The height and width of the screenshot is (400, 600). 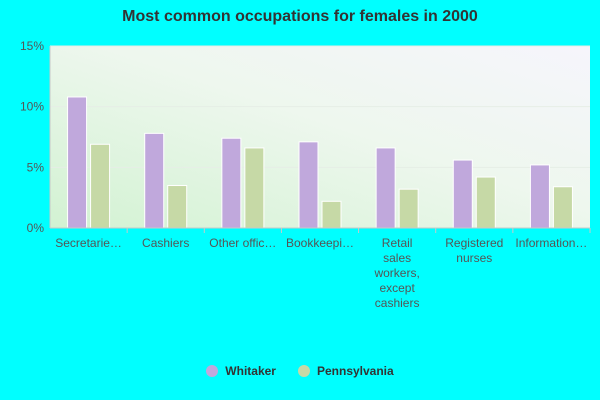 What do you see at coordinates (303, 371) in the screenshot?
I see `legend-swatch-pennsylvania` at bounding box center [303, 371].